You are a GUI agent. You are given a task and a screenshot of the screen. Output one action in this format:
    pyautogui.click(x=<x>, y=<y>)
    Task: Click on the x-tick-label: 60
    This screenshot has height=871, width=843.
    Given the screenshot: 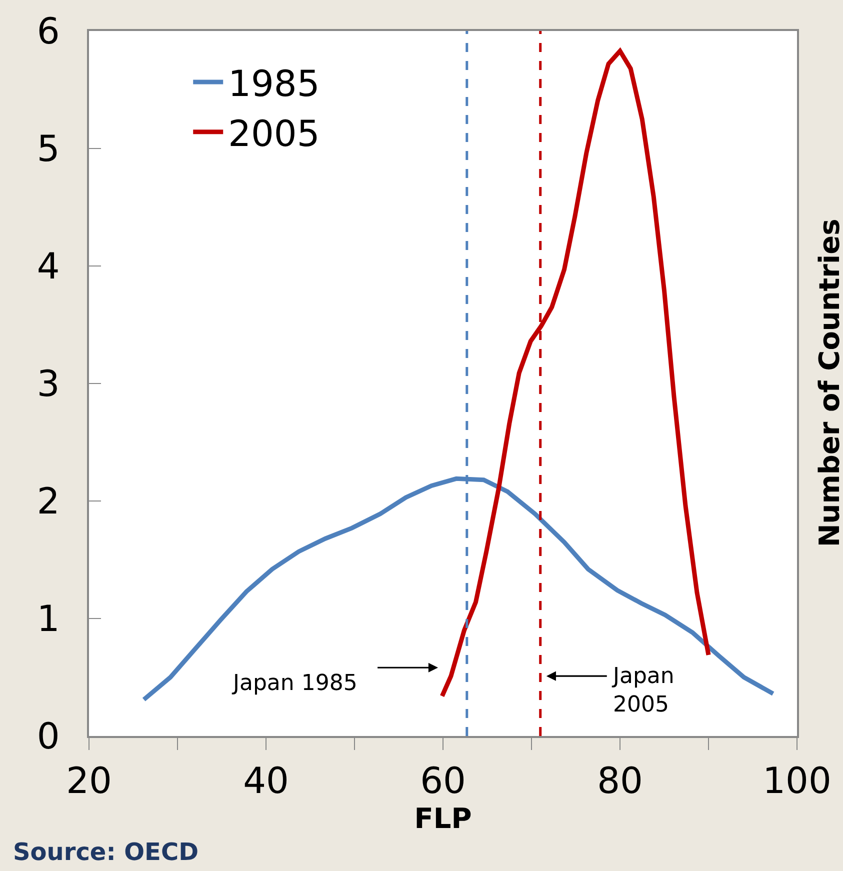 What is the action you would take?
    pyautogui.click(x=443, y=781)
    